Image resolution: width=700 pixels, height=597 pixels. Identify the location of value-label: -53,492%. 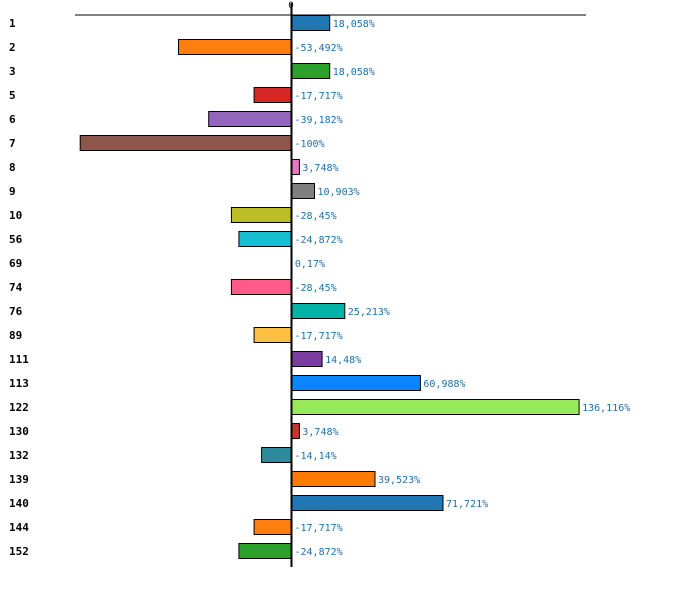
(319, 48).